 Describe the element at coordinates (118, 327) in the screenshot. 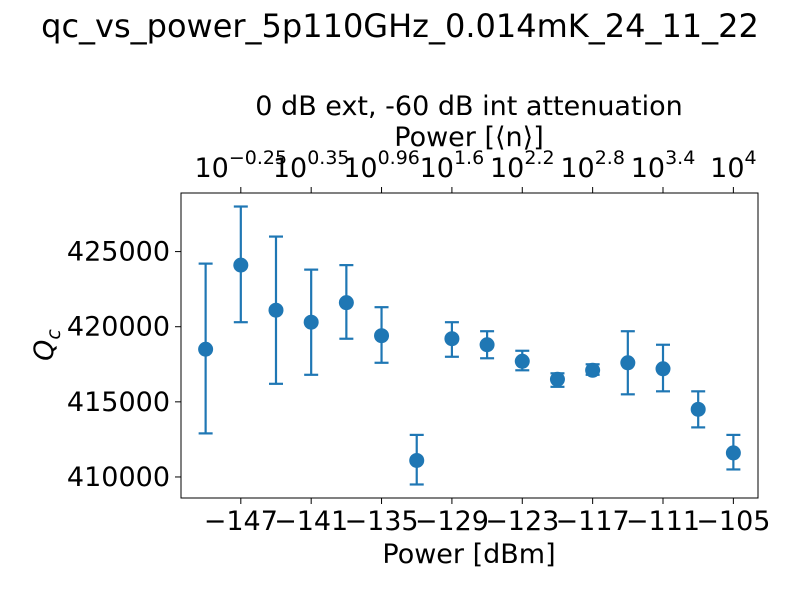

I see `y-tick-label: 420000` at that location.